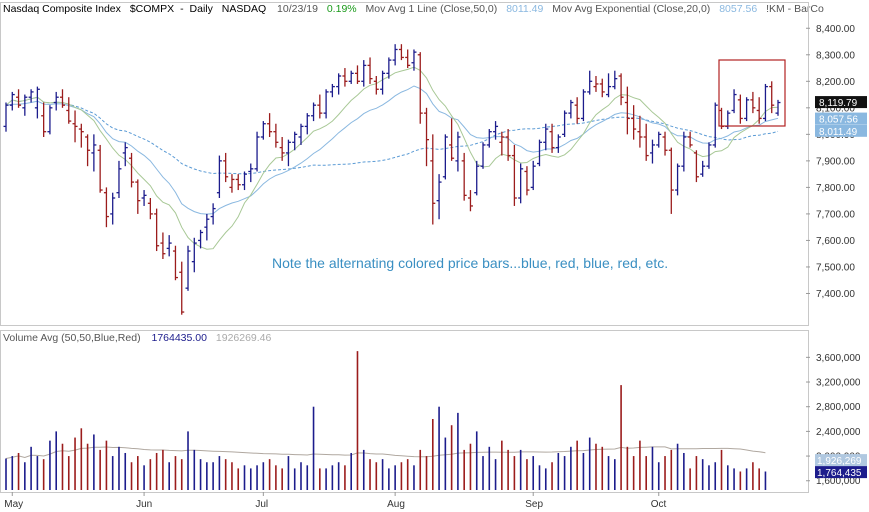 Image resolution: width=869 pixels, height=512 pixels. What do you see at coordinates (534, 504) in the screenshot?
I see `x-tick-label: Sep` at bounding box center [534, 504].